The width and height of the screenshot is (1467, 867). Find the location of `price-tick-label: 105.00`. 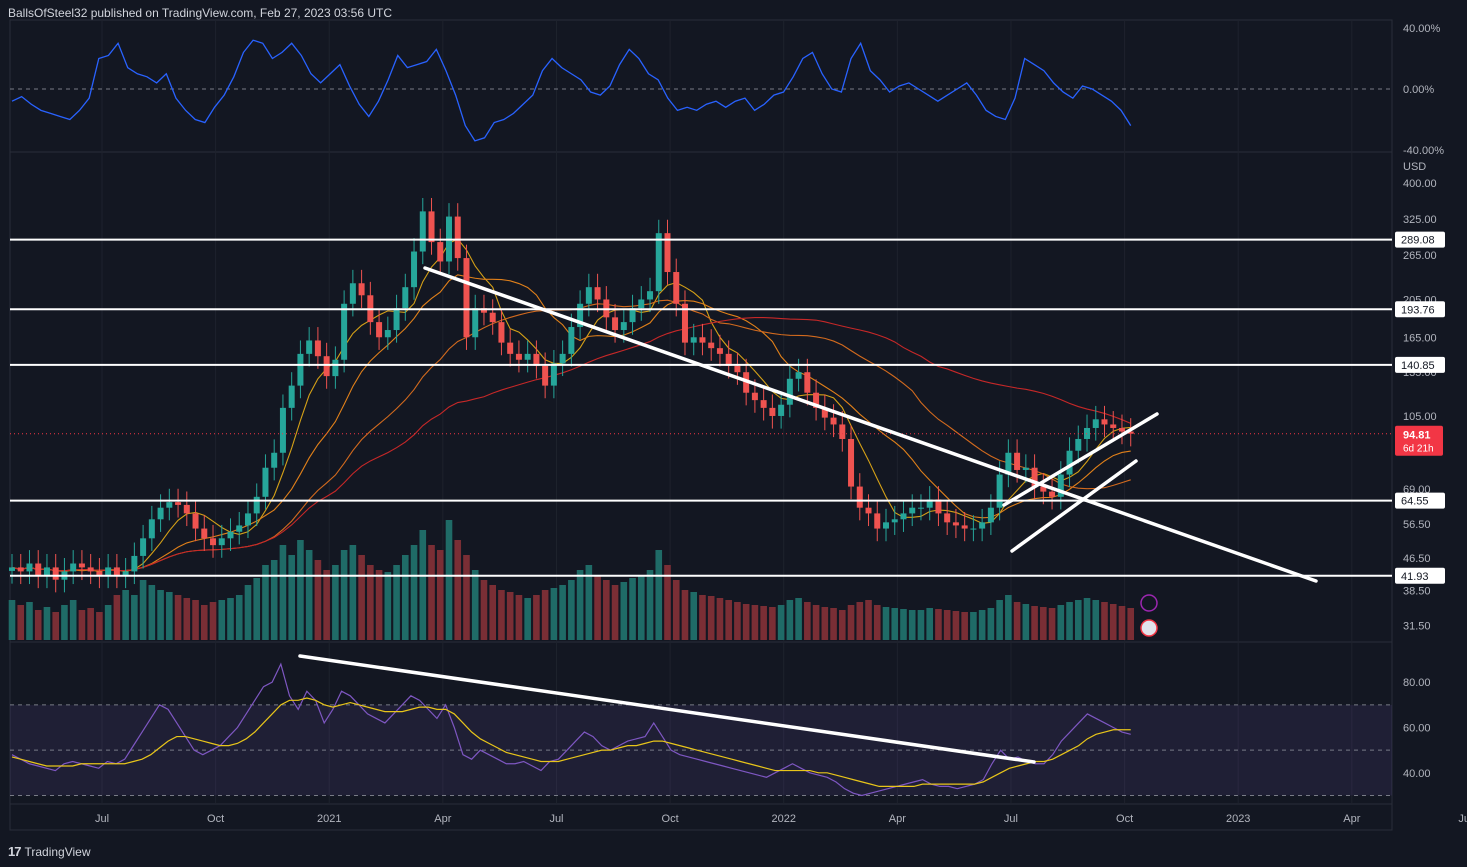

price-tick-label: 105.00 is located at coordinates (1420, 417).